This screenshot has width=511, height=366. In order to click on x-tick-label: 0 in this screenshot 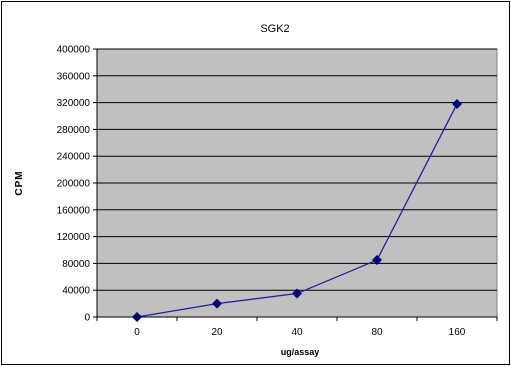, I will do `click(137, 332)`.